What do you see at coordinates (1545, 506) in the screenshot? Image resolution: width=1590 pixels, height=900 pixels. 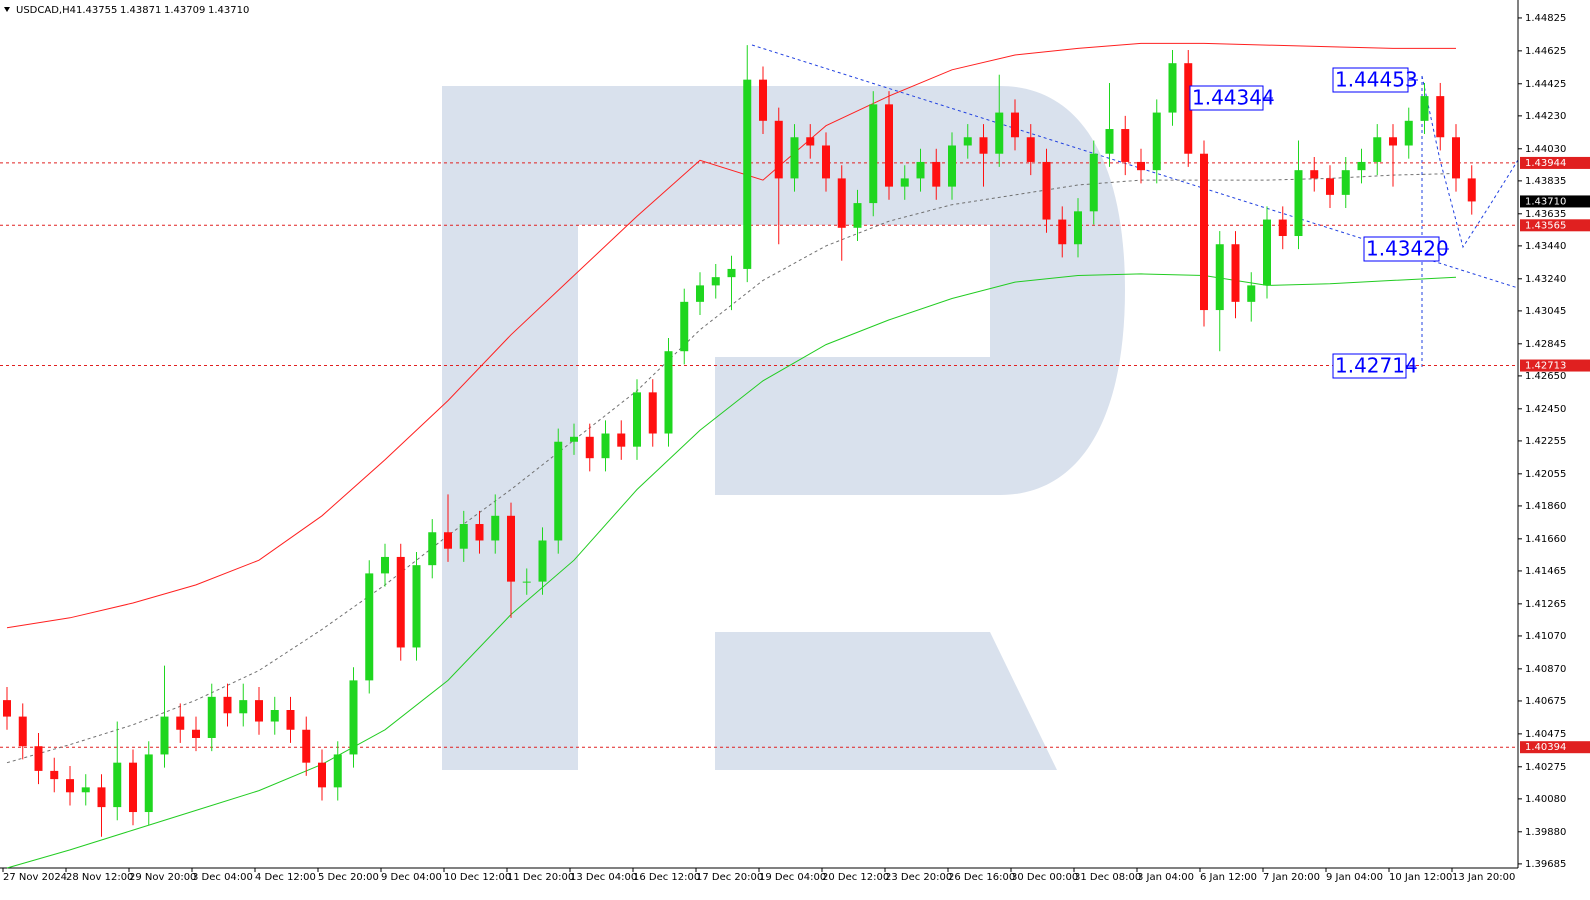 I see `y-tick-label: 1.41860` at bounding box center [1545, 506].